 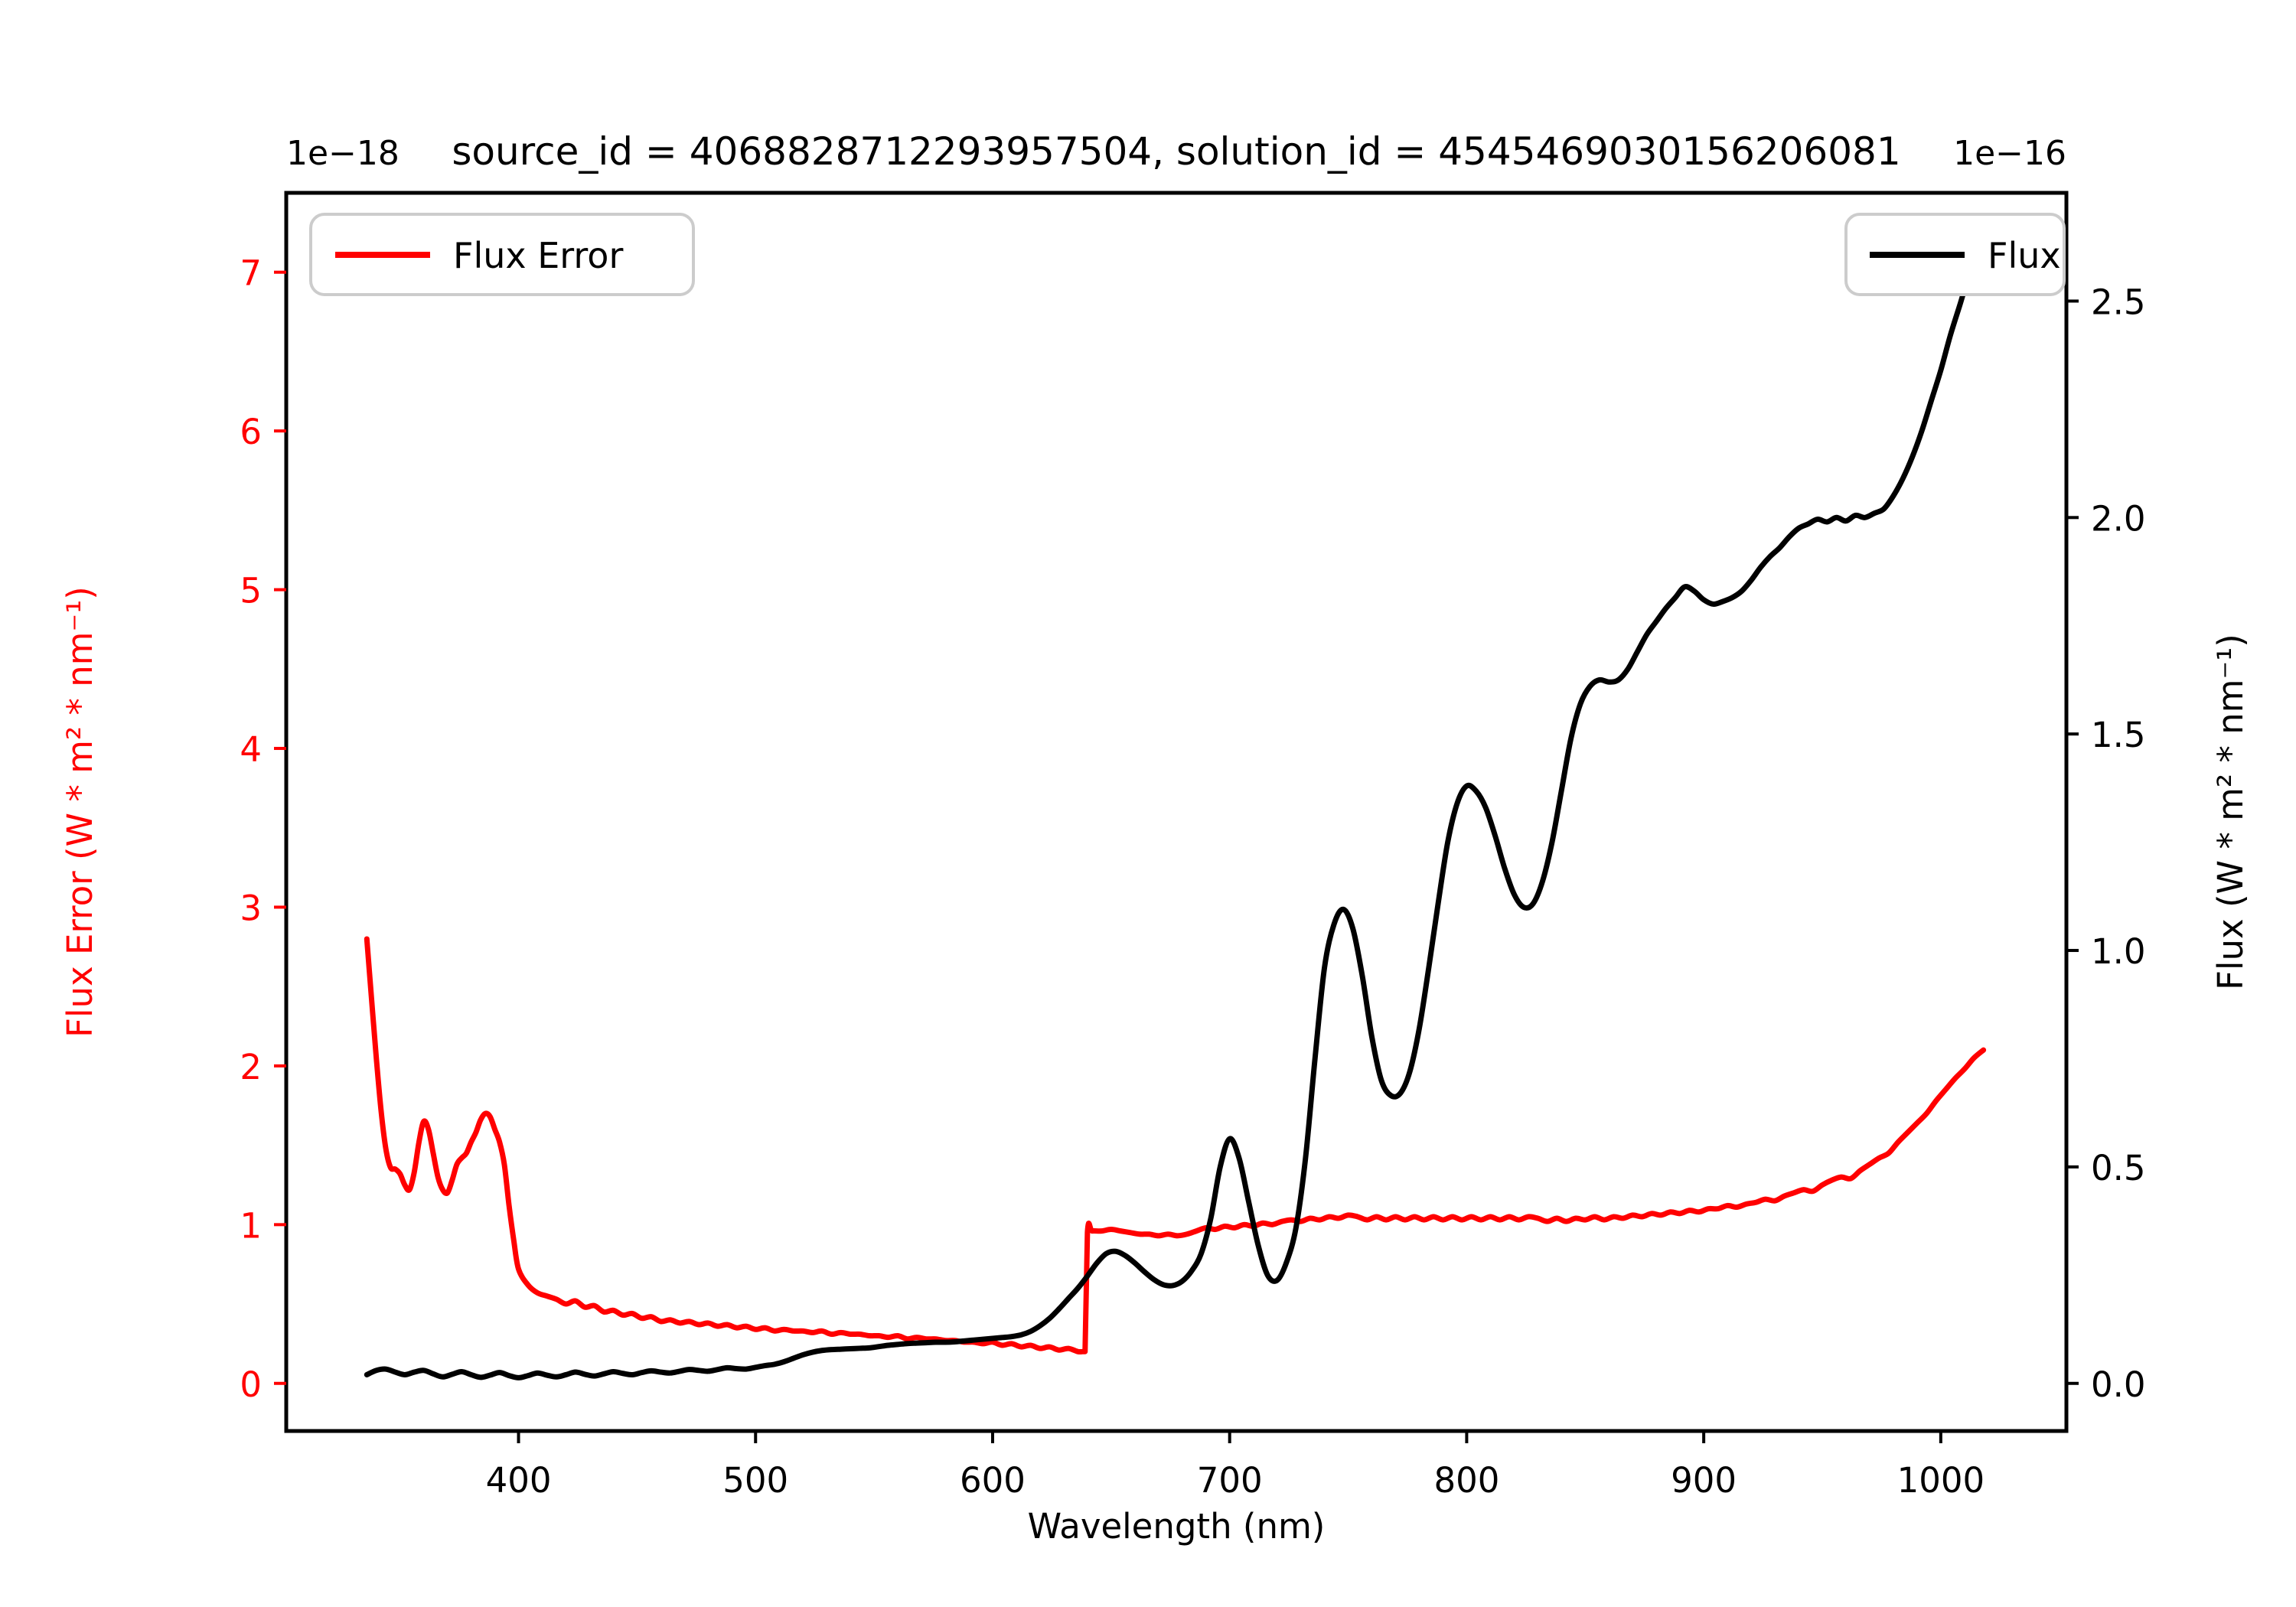 What do you see at coordinates (519, 1480) in the screenshot?
I see `x-tick-label: 400` at bounding box center [519, 1480].